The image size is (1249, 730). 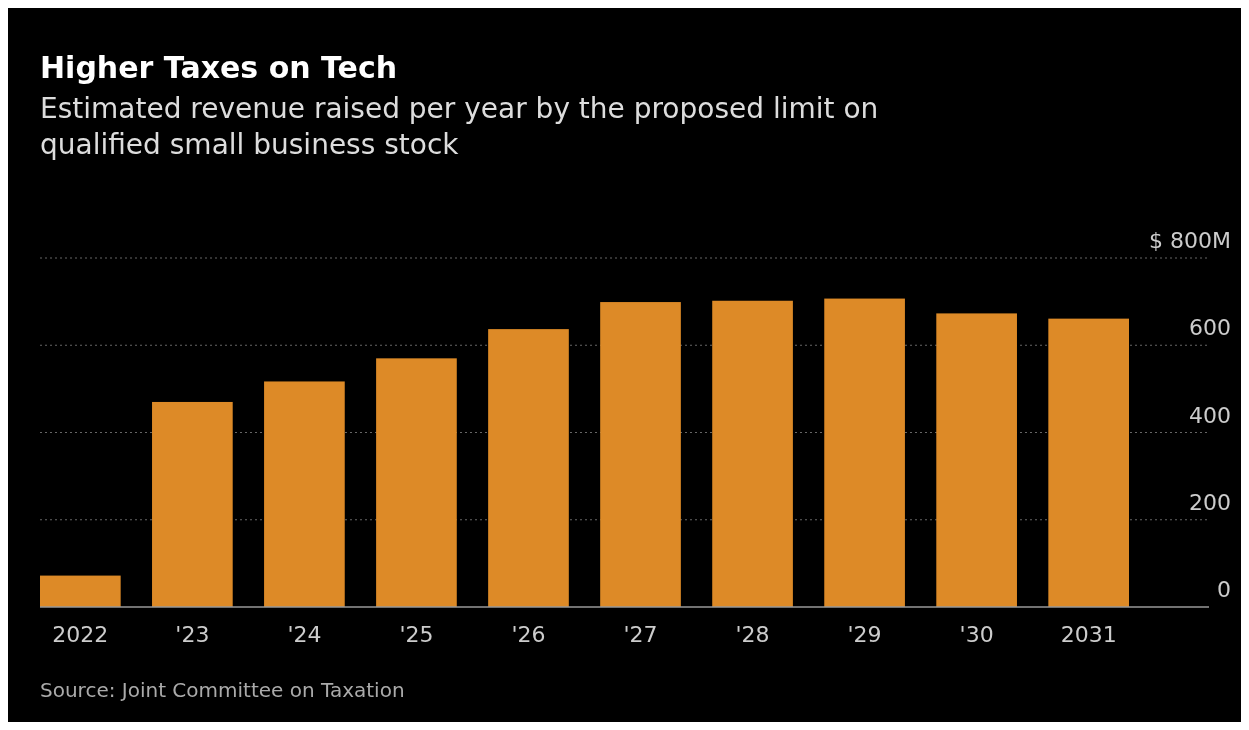 I want to click on y-tick-label: $ 800M, so click(x=1190, y=240).